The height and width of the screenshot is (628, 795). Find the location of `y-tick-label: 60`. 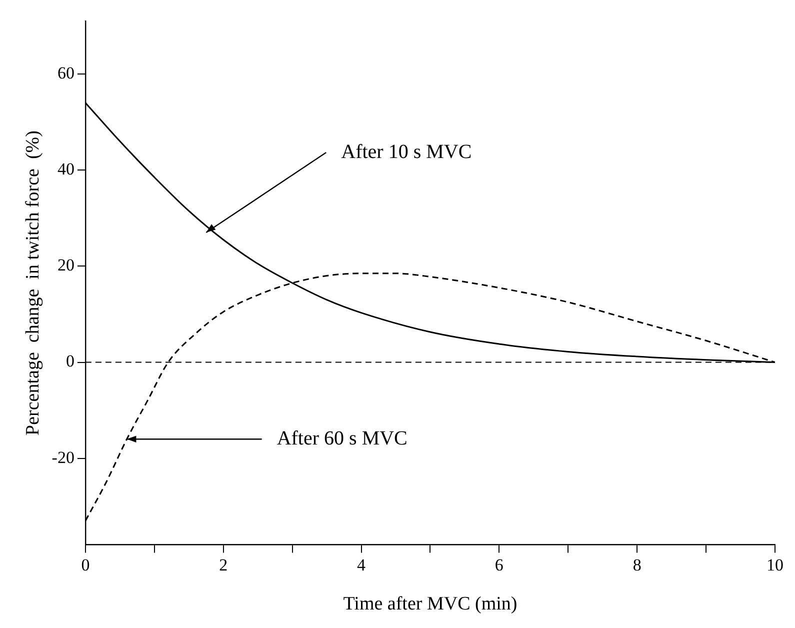

y-tick-label: 60 is located at coordinates (65, 73).